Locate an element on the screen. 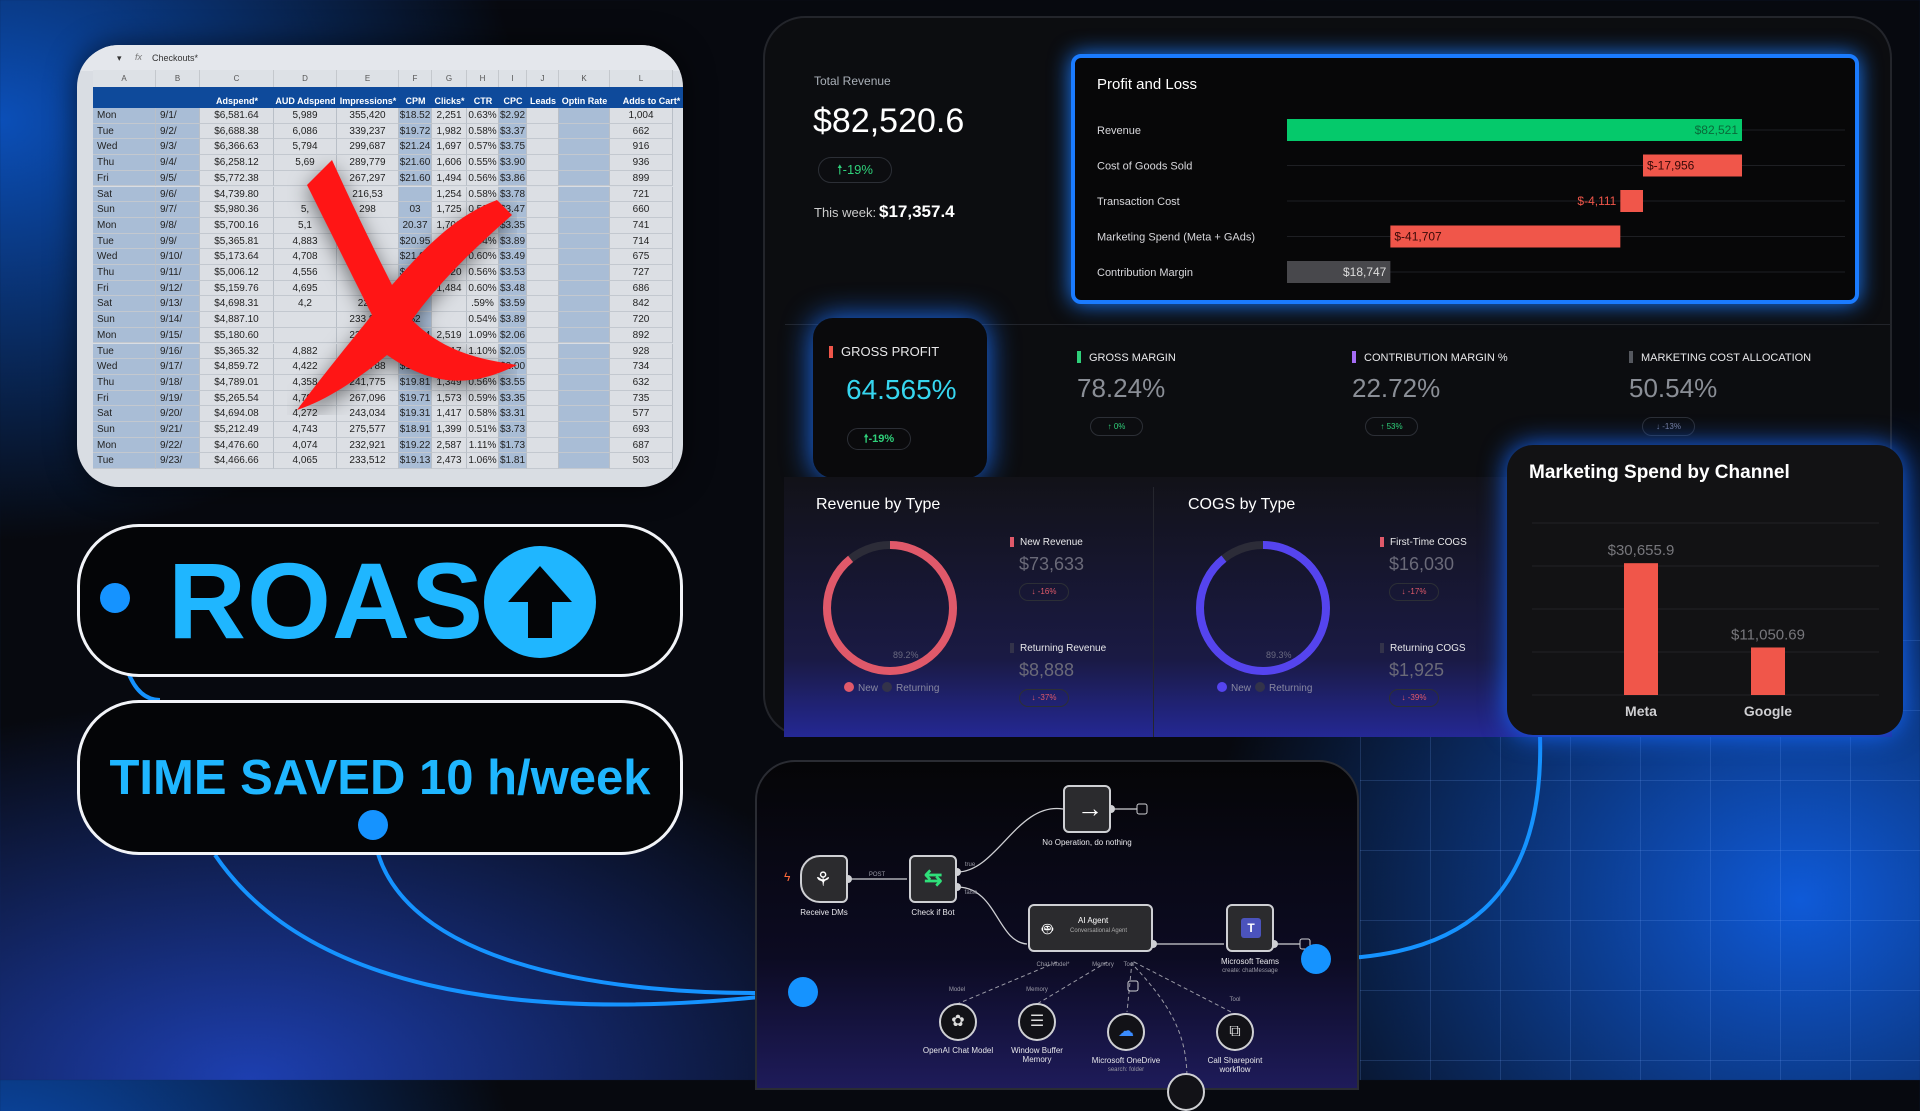  table-cell: 0.56% is located at coordinates (483, 273).